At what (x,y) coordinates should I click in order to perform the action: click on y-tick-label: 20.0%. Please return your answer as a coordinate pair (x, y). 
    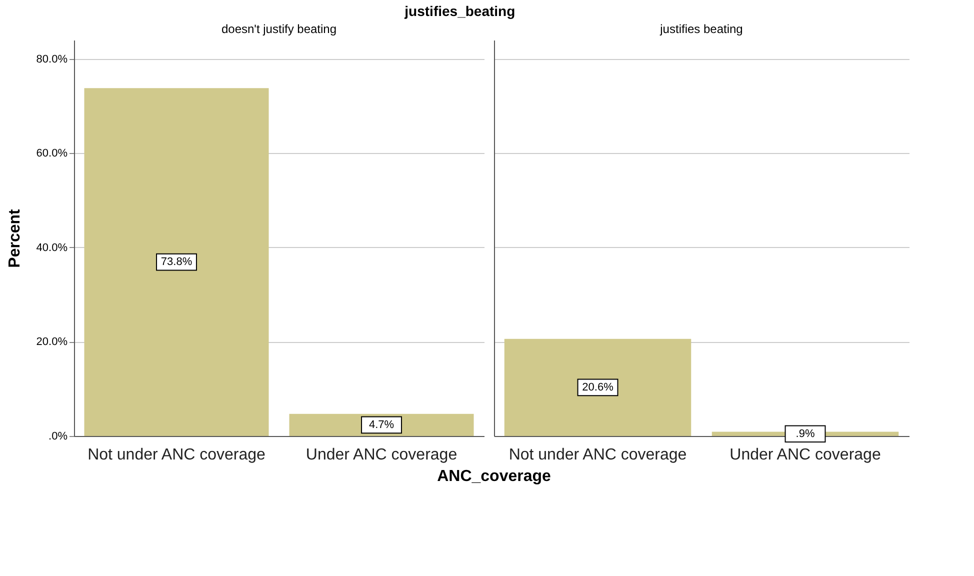
    Looking at the image, I should click on (52, 342).